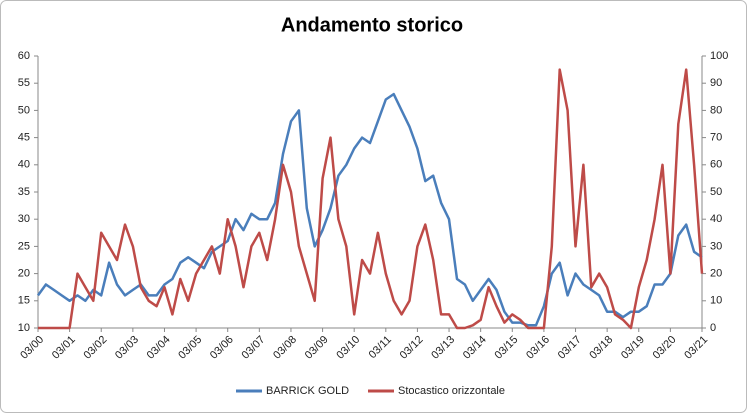 The width and height of the screenshot is (747, 413). I want to click on y-tick-label: 15, so click(24, 301).